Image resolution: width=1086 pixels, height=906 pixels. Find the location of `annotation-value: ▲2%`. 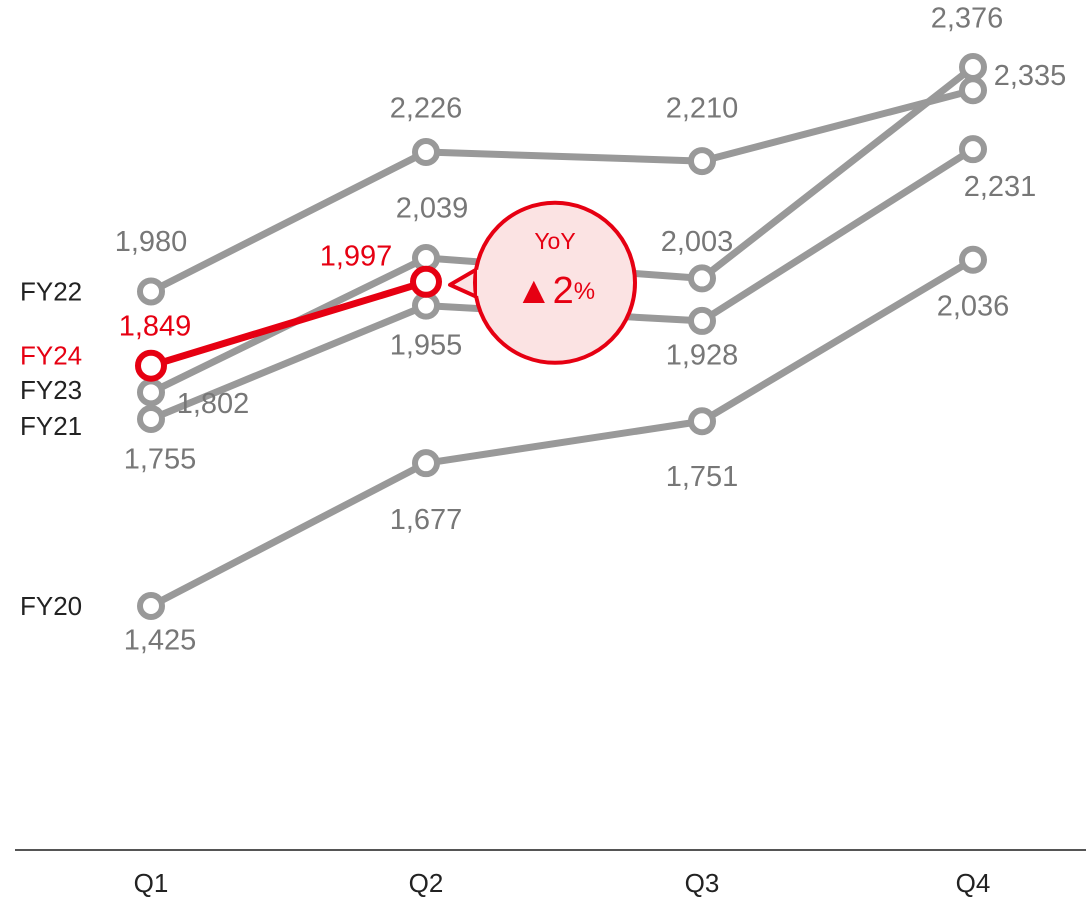

annotation-value: ▲2% is located at coordinates (555, 291).